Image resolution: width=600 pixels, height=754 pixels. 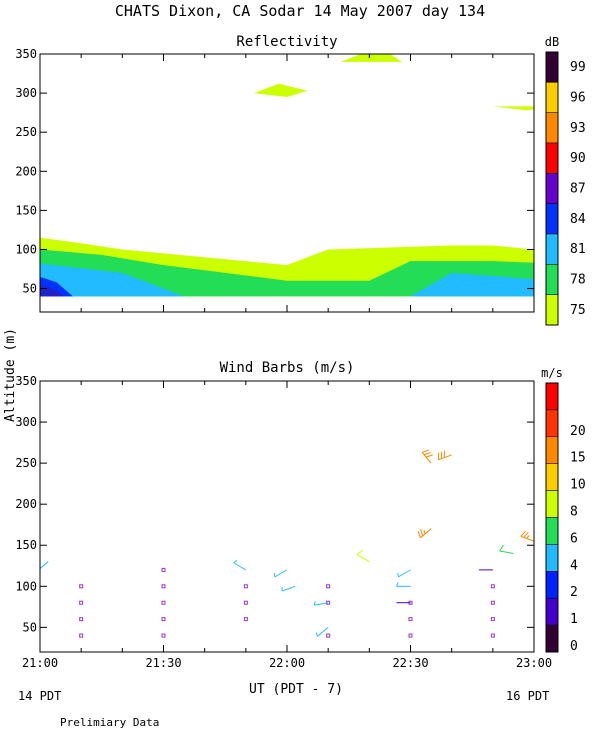 What do you see at coordinates (40, 663) in the screenshot?
I see `x-tick-label: 21:00` at bounding box center [40, 663].